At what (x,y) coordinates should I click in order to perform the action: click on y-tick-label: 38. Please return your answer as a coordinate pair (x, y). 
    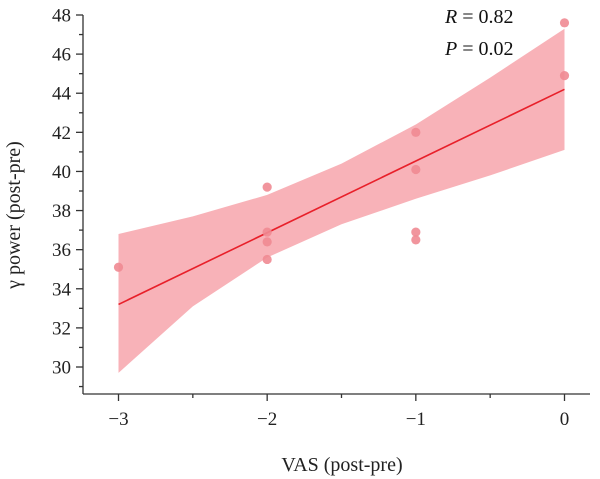
    Looking at the image, I should click on (61, 211).